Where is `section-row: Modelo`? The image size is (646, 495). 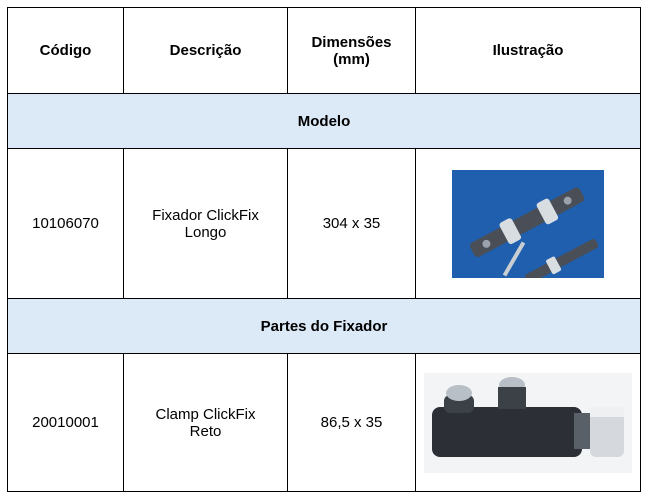 section-row: Modelo is located at coordinates (324, 121).